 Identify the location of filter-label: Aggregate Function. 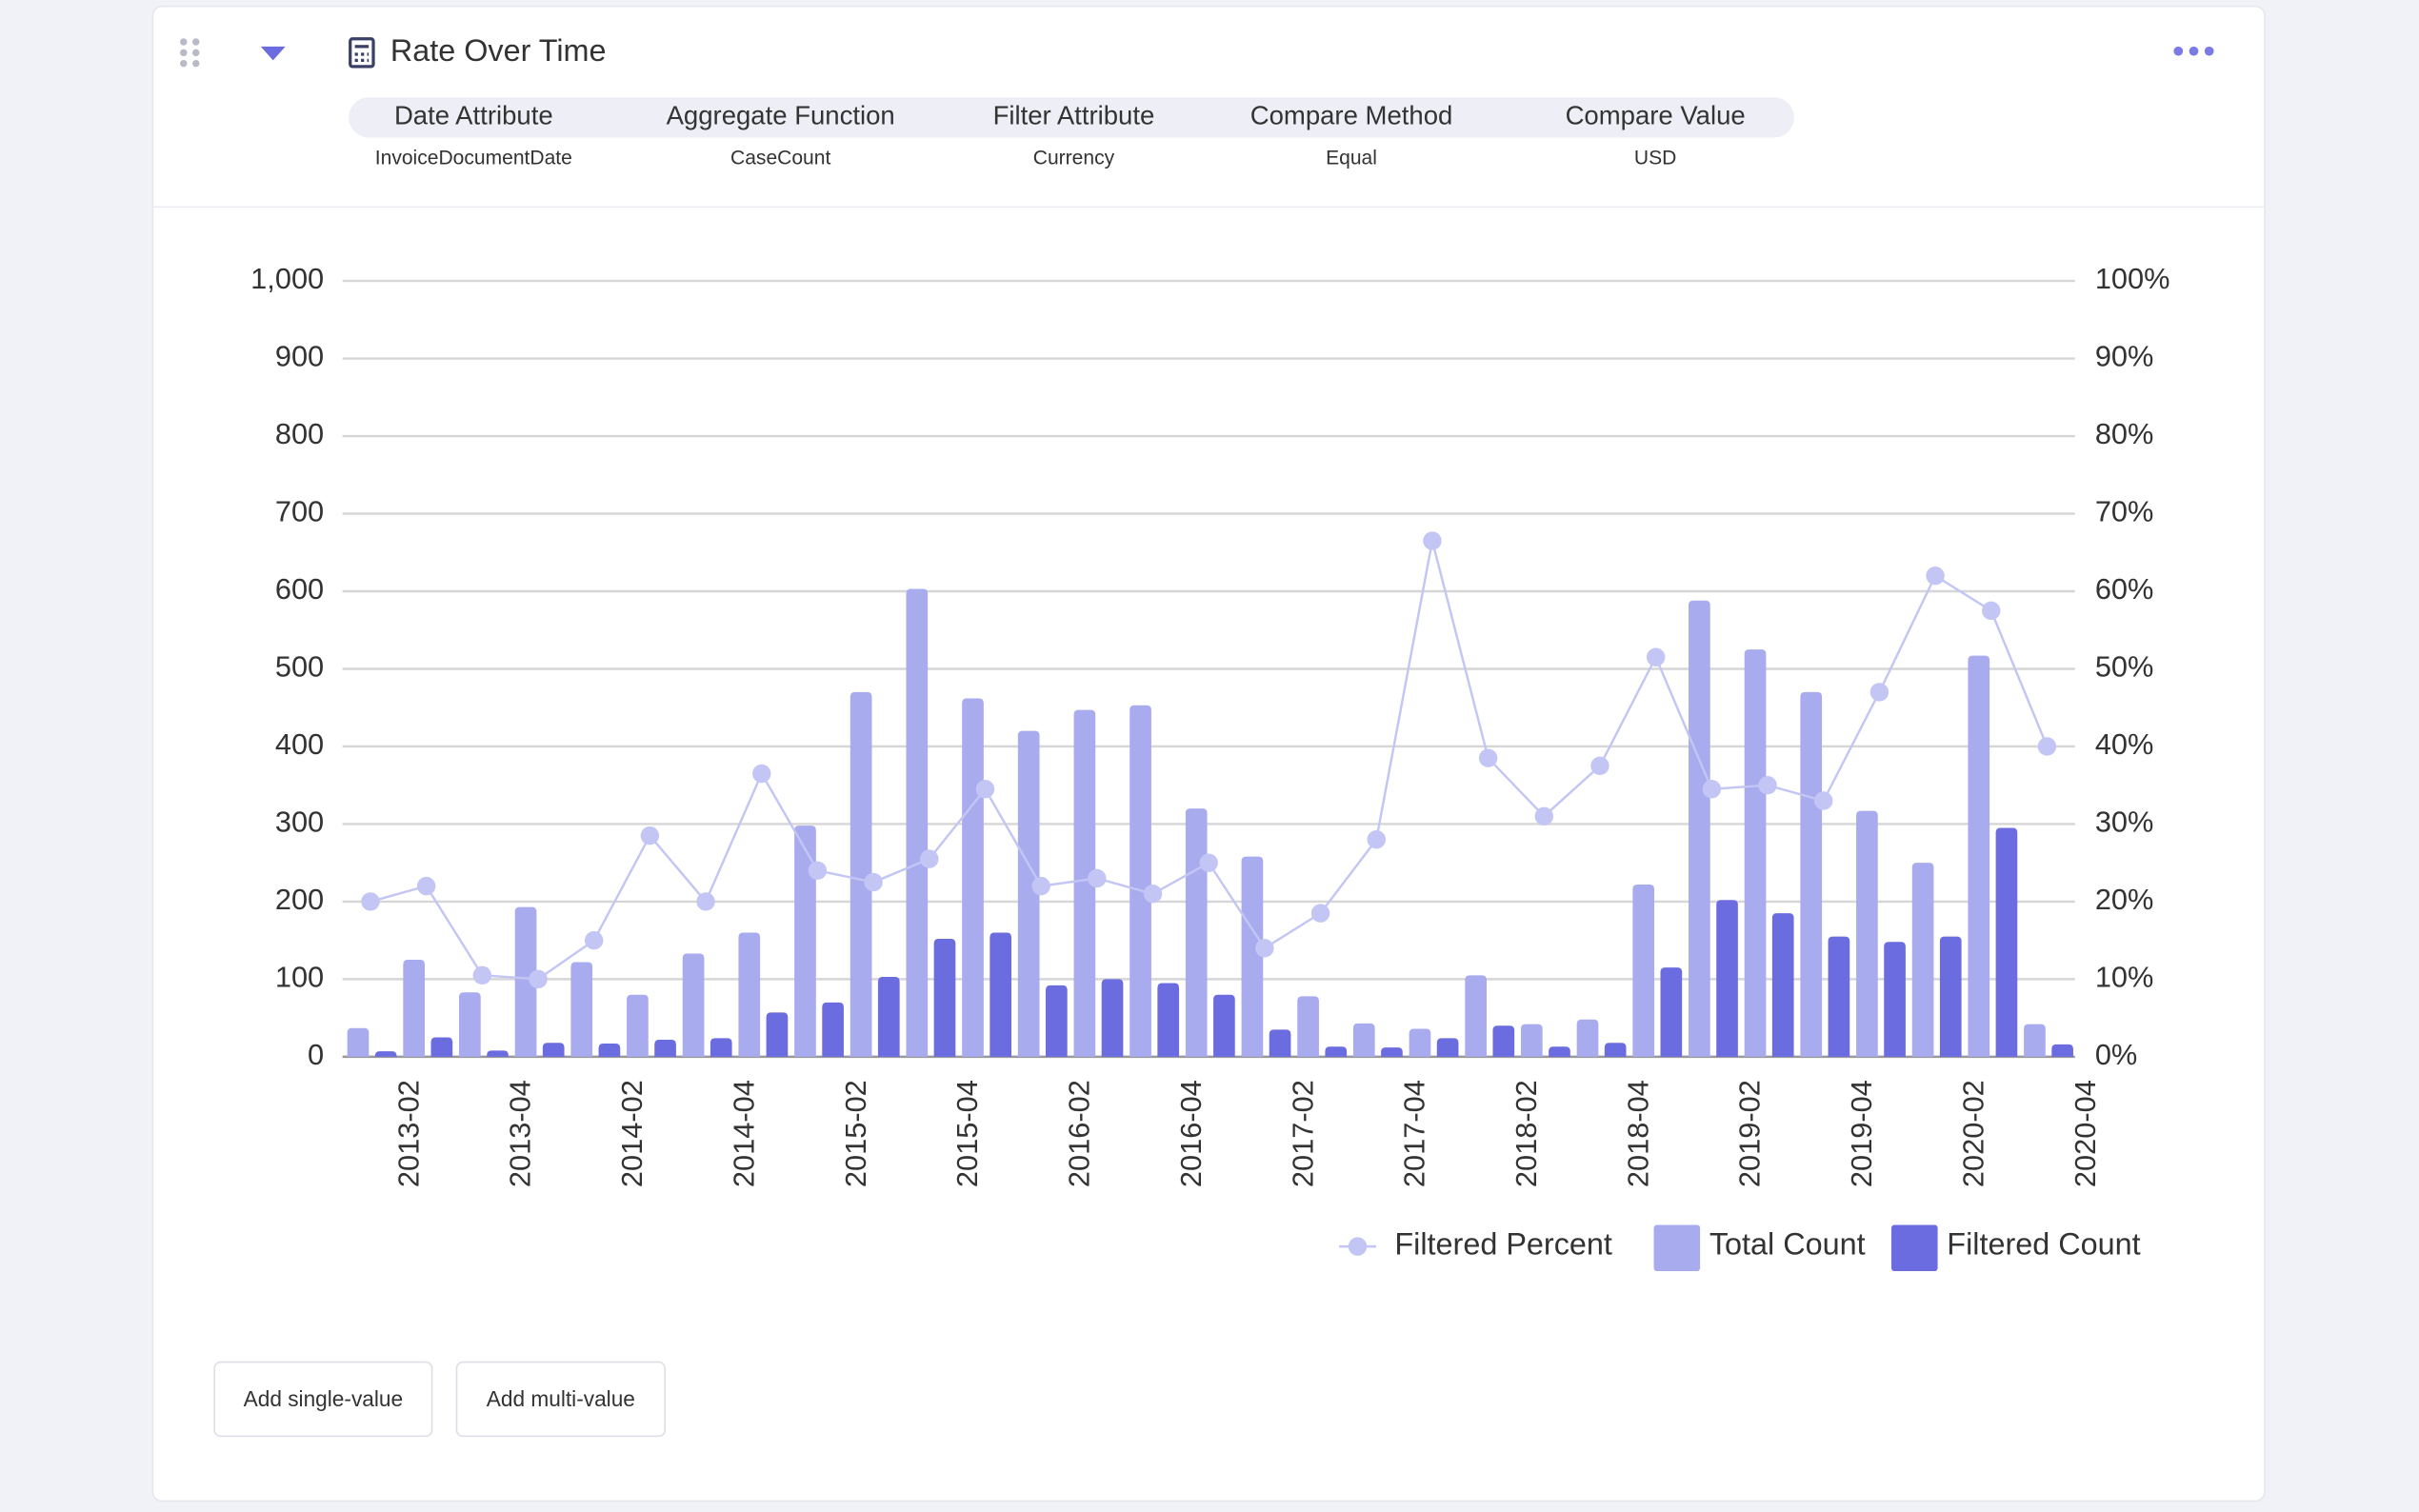
(781, 115).